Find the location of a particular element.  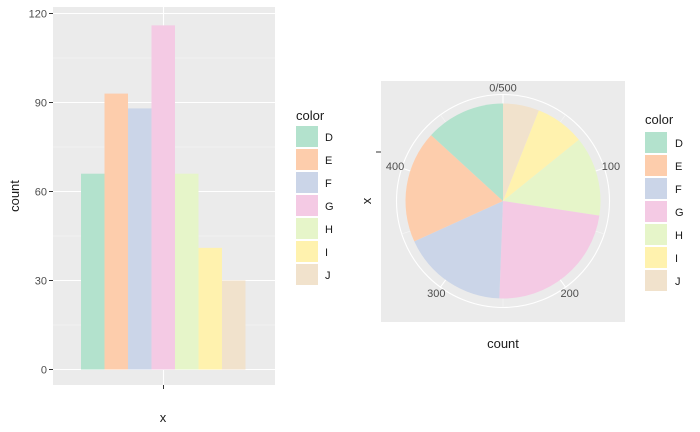

pie-slice-G is located at coordinates (549, 250).